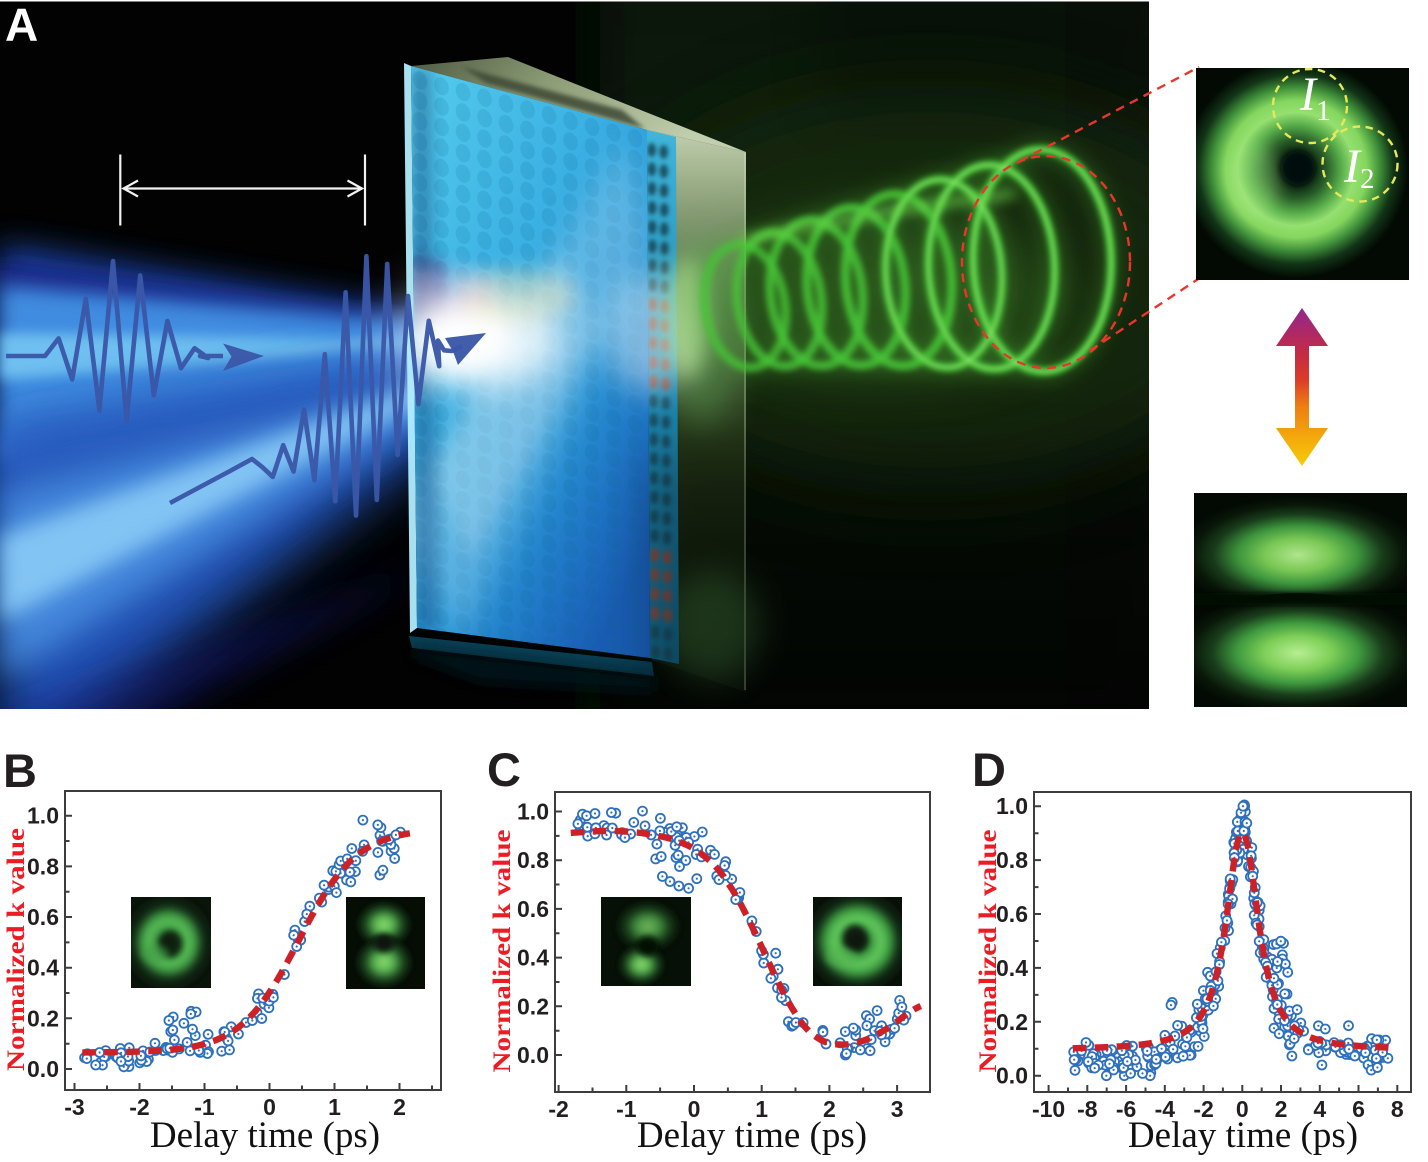 This screenshot has width=1428, height=1162. Describe the element at coordinates (1087, 1109) in the screenshot. I see `svg-text: -8` at that location.